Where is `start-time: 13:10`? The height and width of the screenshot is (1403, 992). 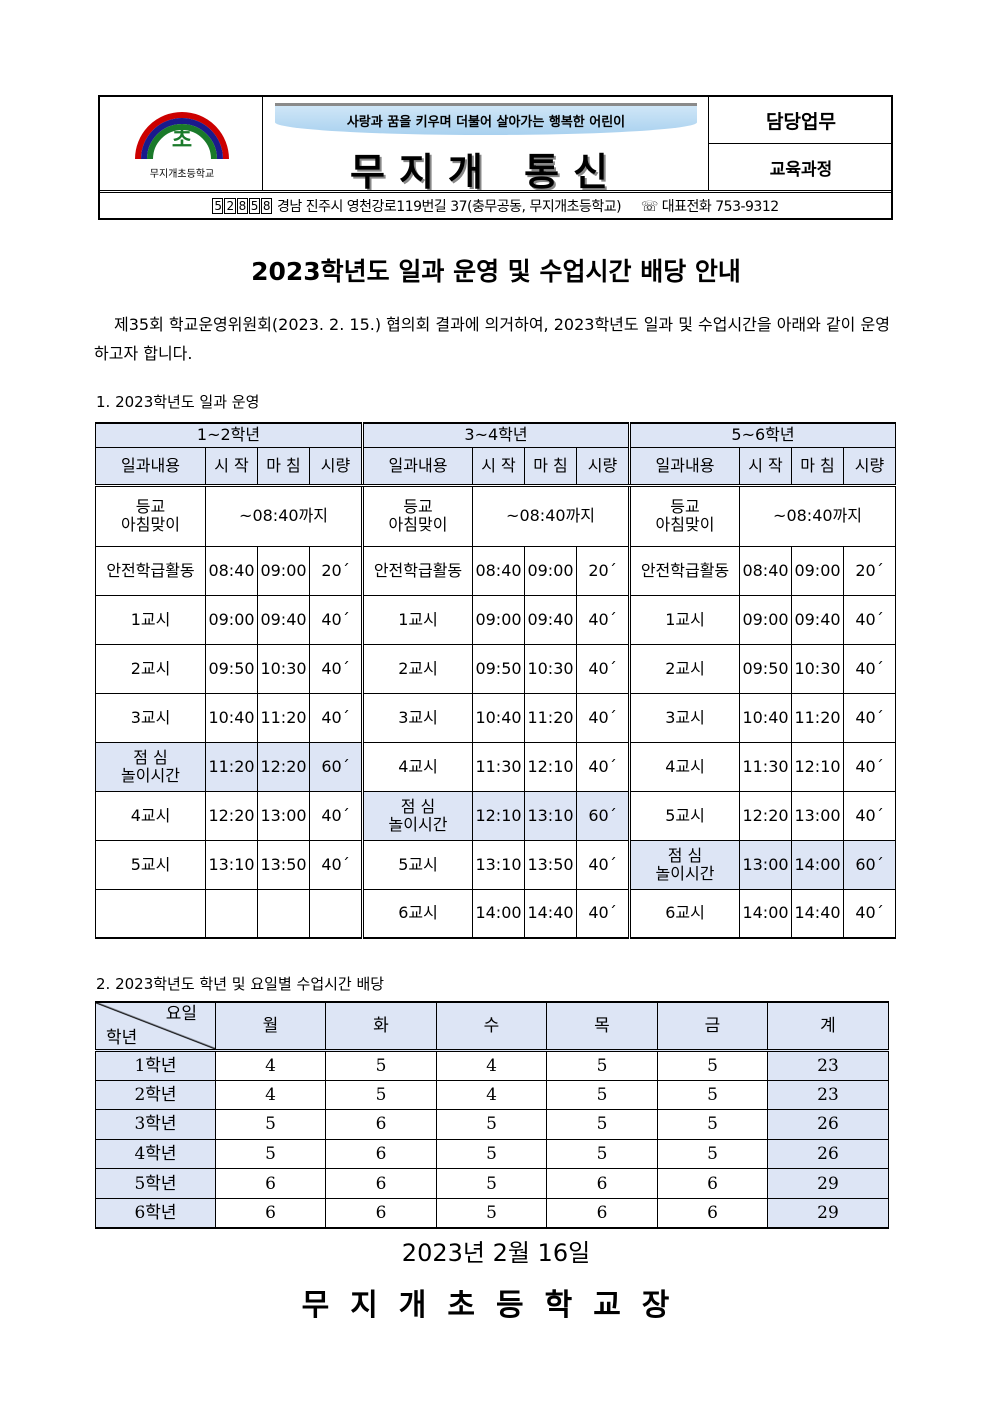 start-time: 13:10 is located at coordinates (498, 864).